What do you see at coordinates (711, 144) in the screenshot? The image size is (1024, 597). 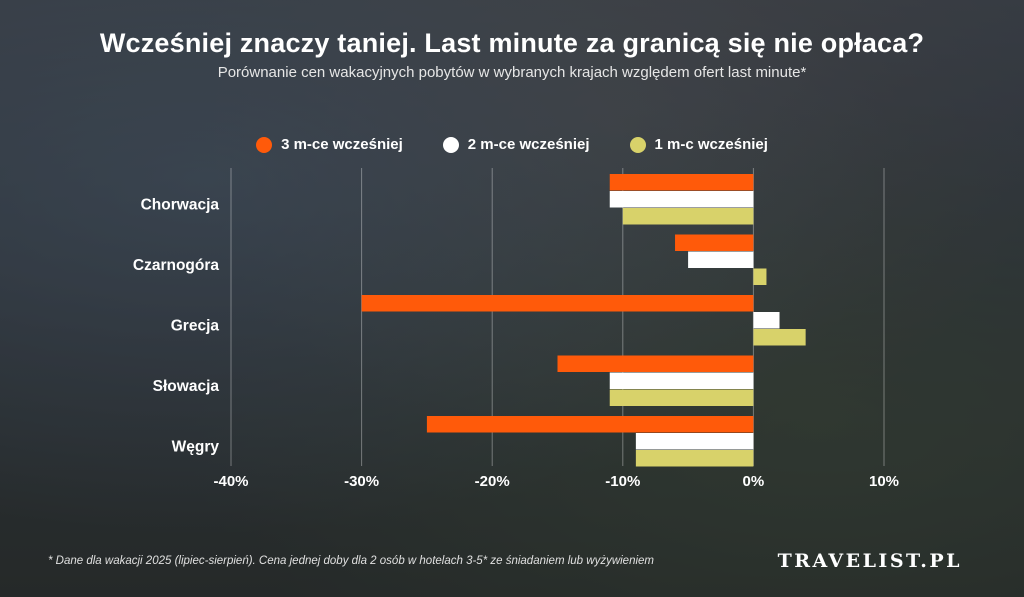 I see `legend-label-series3: 1 m-c wcześniej` at bounding box center [711, 144].